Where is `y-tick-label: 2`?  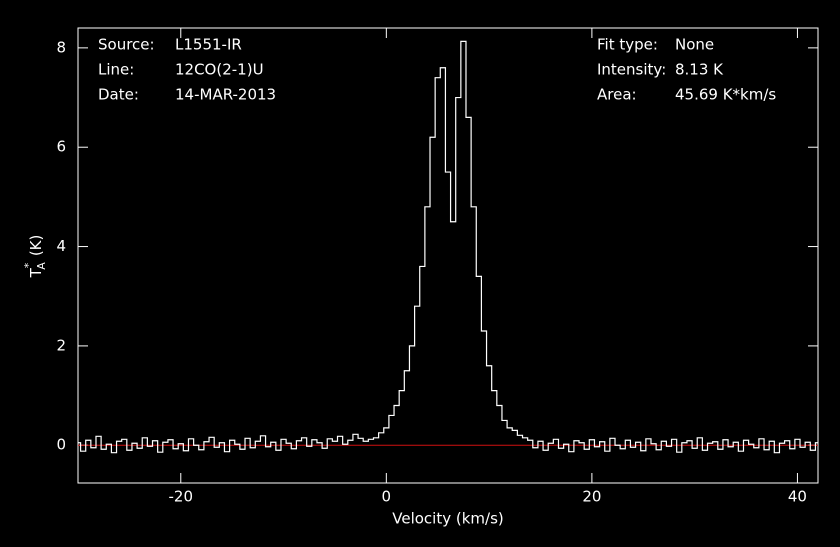
y-tick-label: 2 is located at coordinates (61, 345).